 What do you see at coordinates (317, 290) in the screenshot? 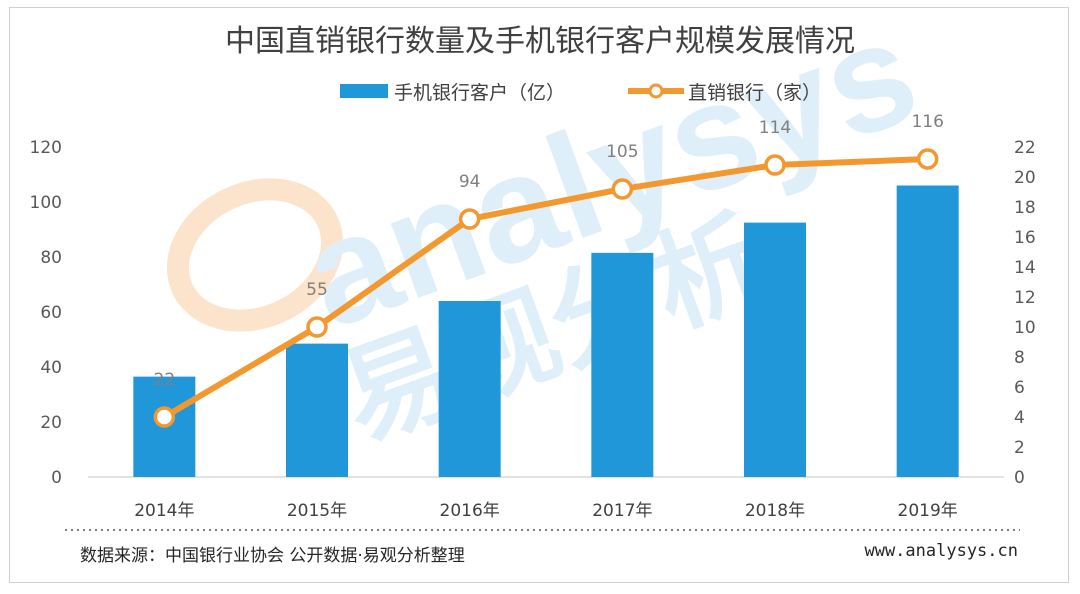
I see `line-data-label: 55` at bounding box center [317, 290].